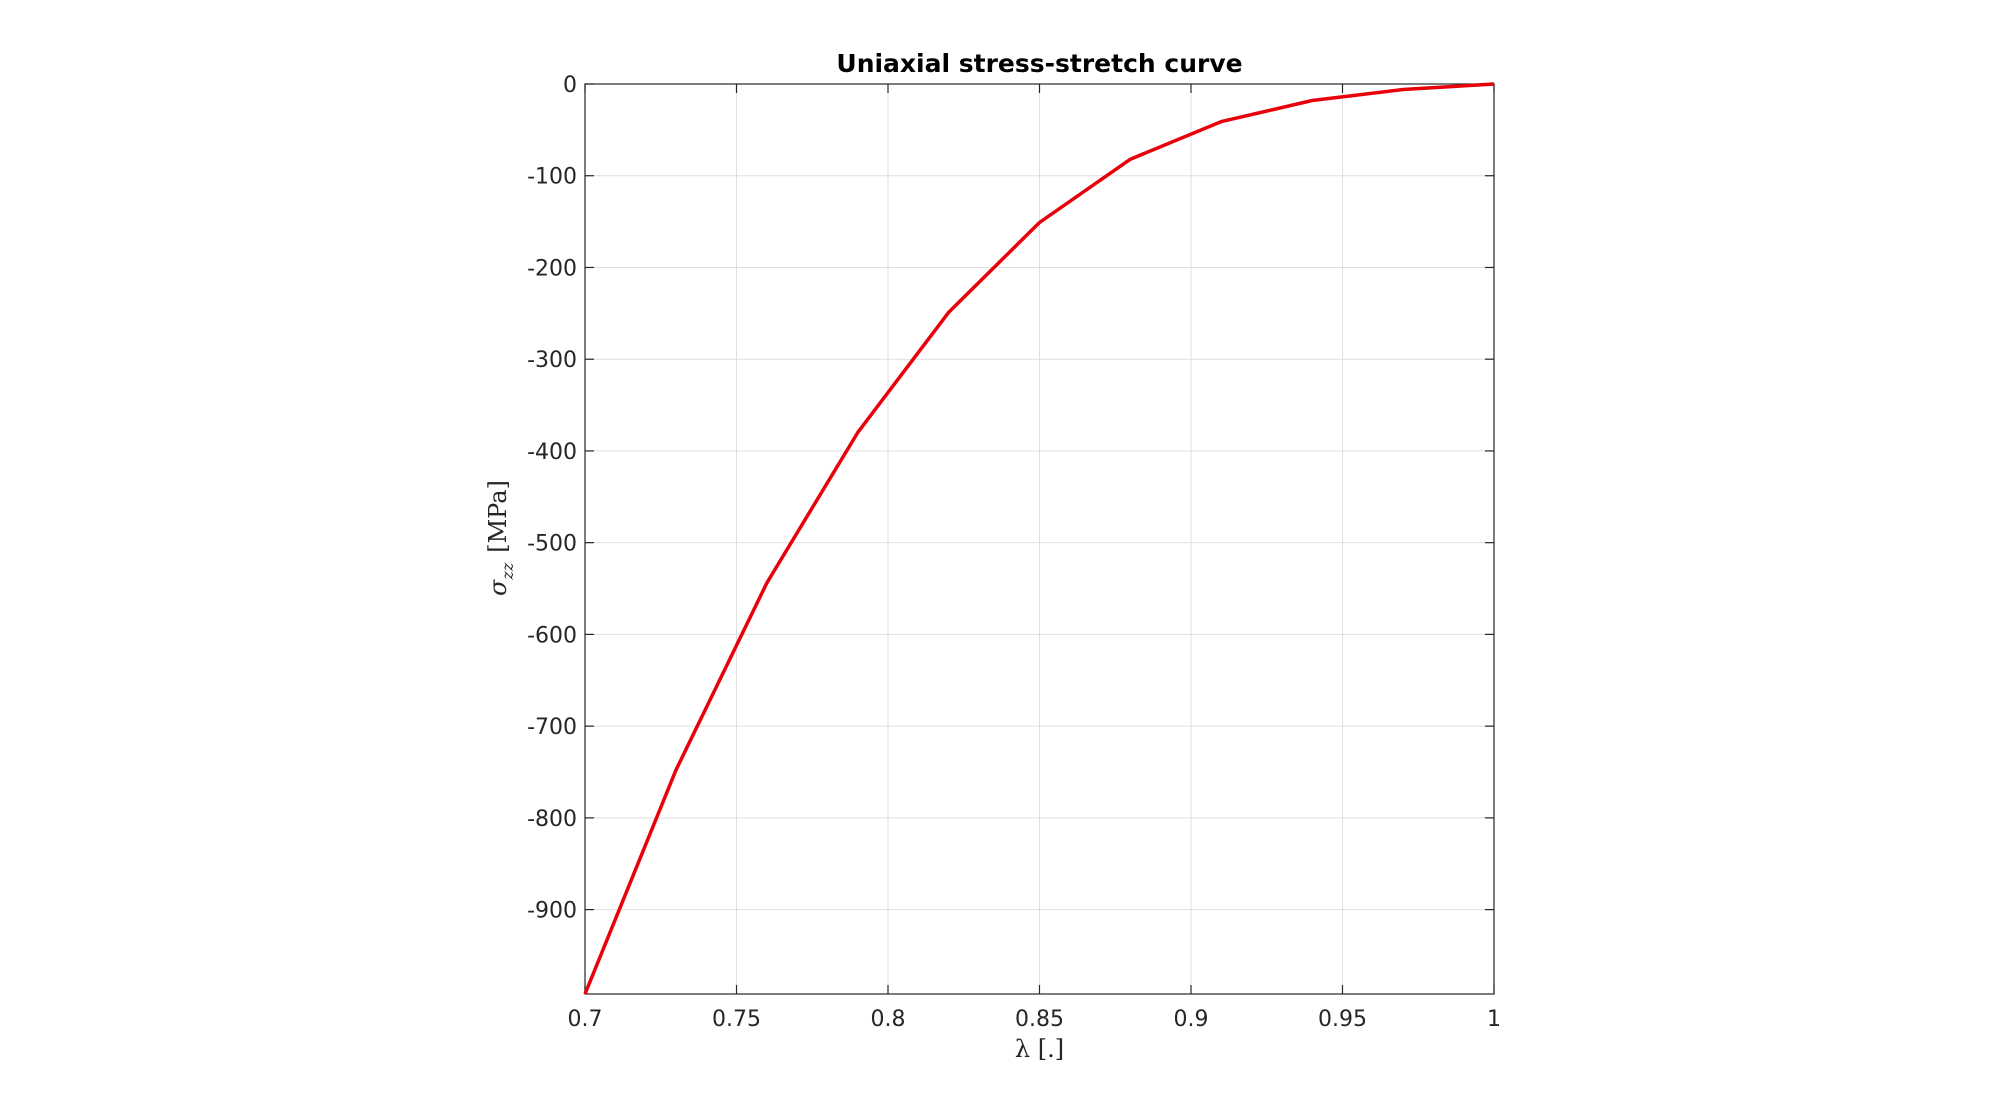 The height and width of the screenshot is (1113, 2000). I want to click on y-tick-label: -600, so click(552, 635).